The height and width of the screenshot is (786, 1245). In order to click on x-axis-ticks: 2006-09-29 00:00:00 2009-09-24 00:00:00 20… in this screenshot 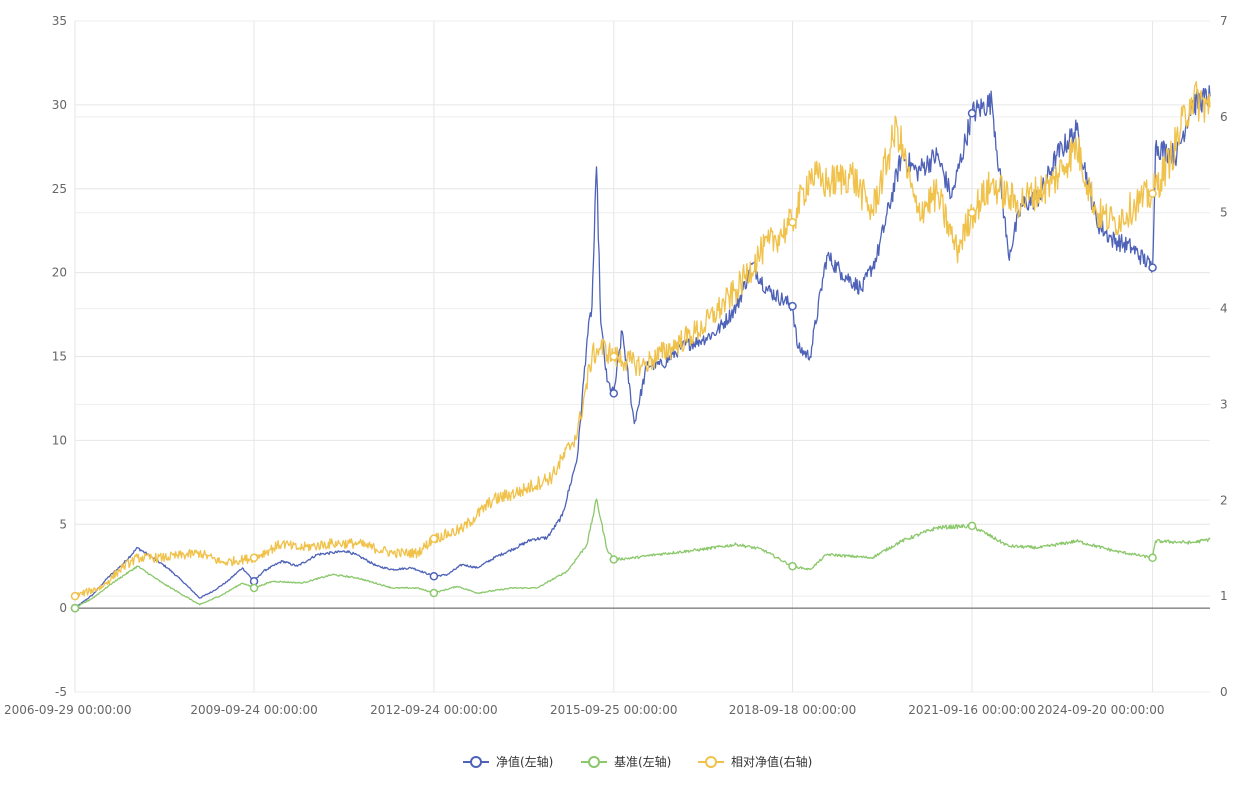, I will do `click(584, 710)`.